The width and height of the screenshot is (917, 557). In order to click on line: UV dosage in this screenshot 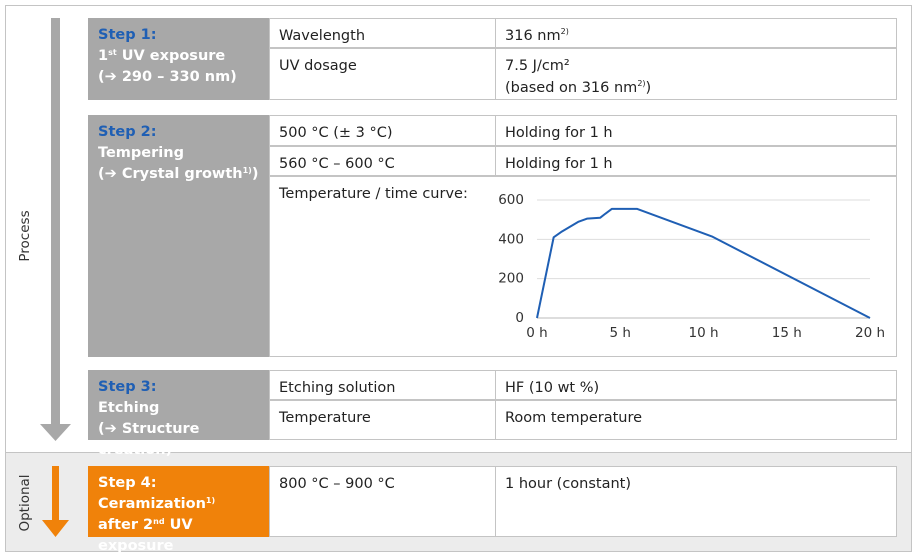, I will do `click(382, 66)`.